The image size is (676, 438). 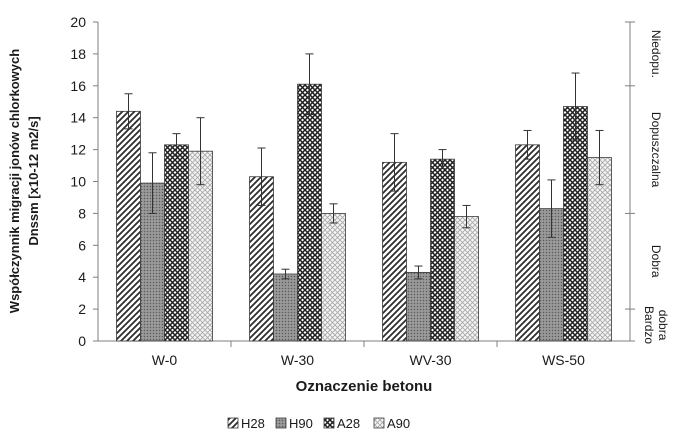 What do you see at coordinates (364, 386) in the screenshot?
I see `x-axis-title: Oznaczenie betonu` at bounding box center [364, 386].